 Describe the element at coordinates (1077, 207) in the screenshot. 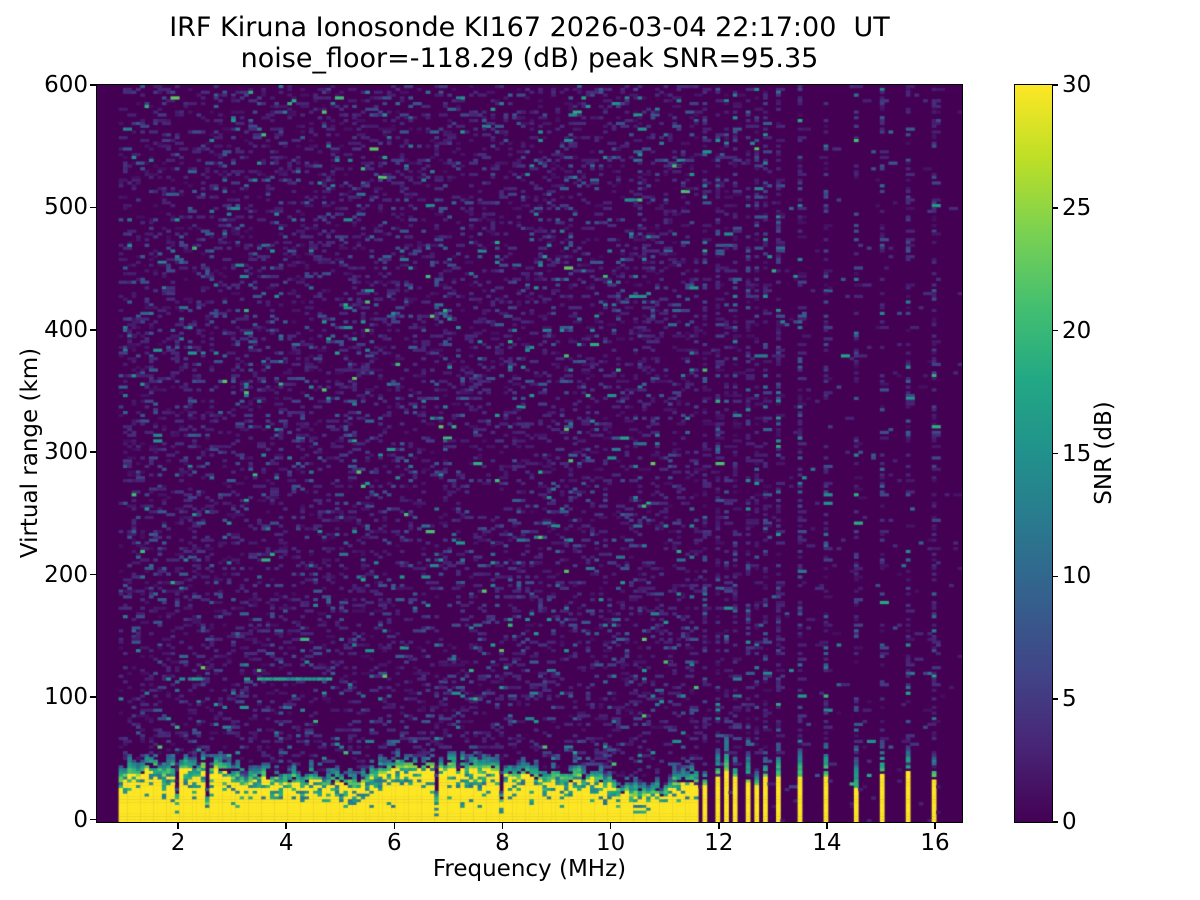

I see `colorbar-tick-label: 25` at that location.